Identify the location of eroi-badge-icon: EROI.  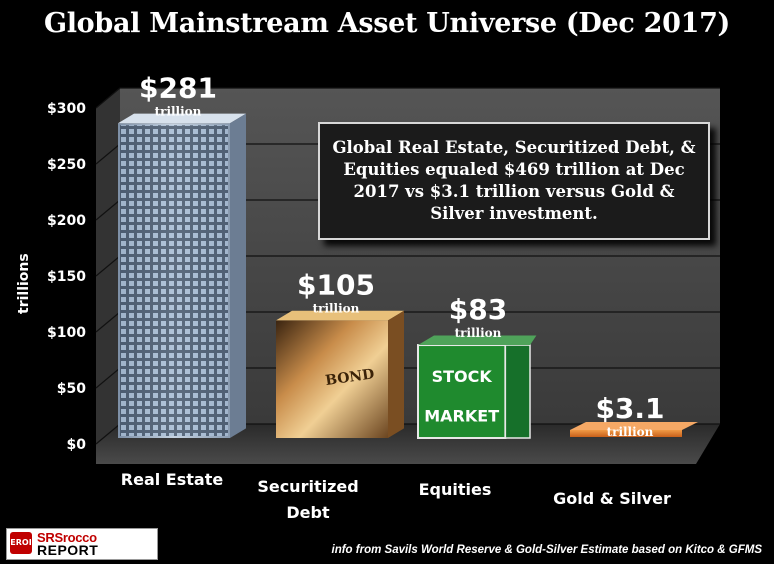
(21, 543).